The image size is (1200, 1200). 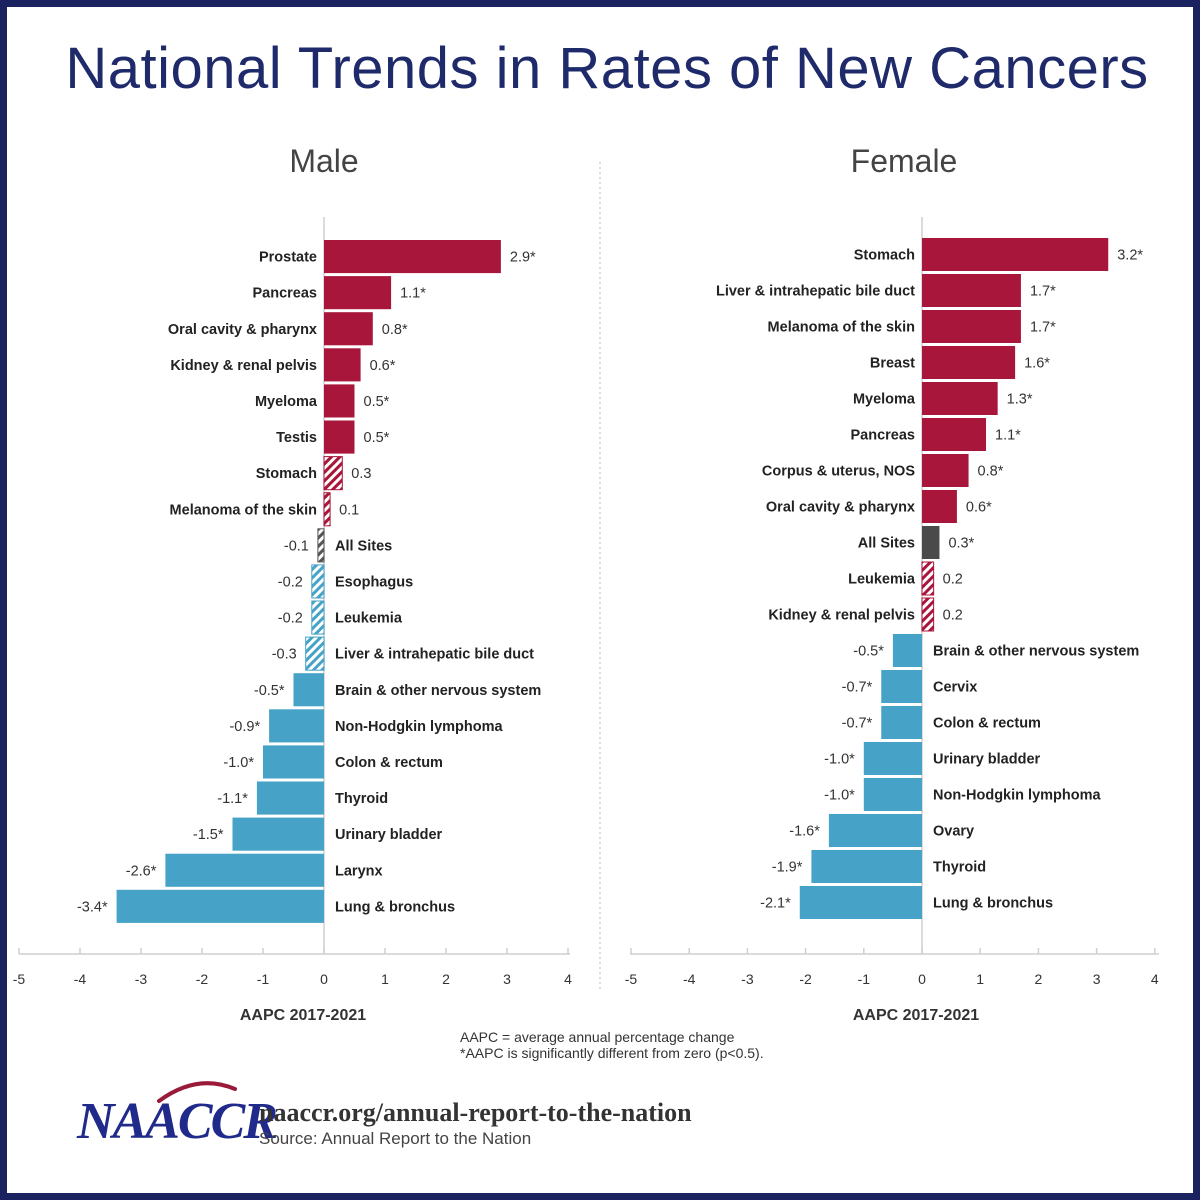 What do you see at coordinates (288, 258) in the screenshot?
I see `category-label-prostate: Prostate` at bounding box center [288, 258].